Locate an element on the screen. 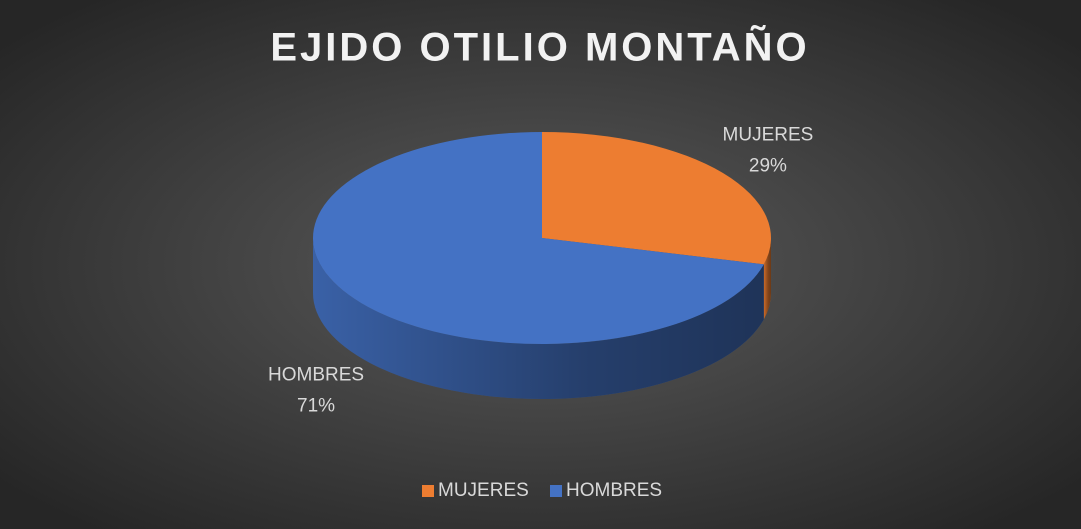 The width and height of the screenshot is (1081, 529). legend-label: MUJERES is located at coordinates (483, 490).